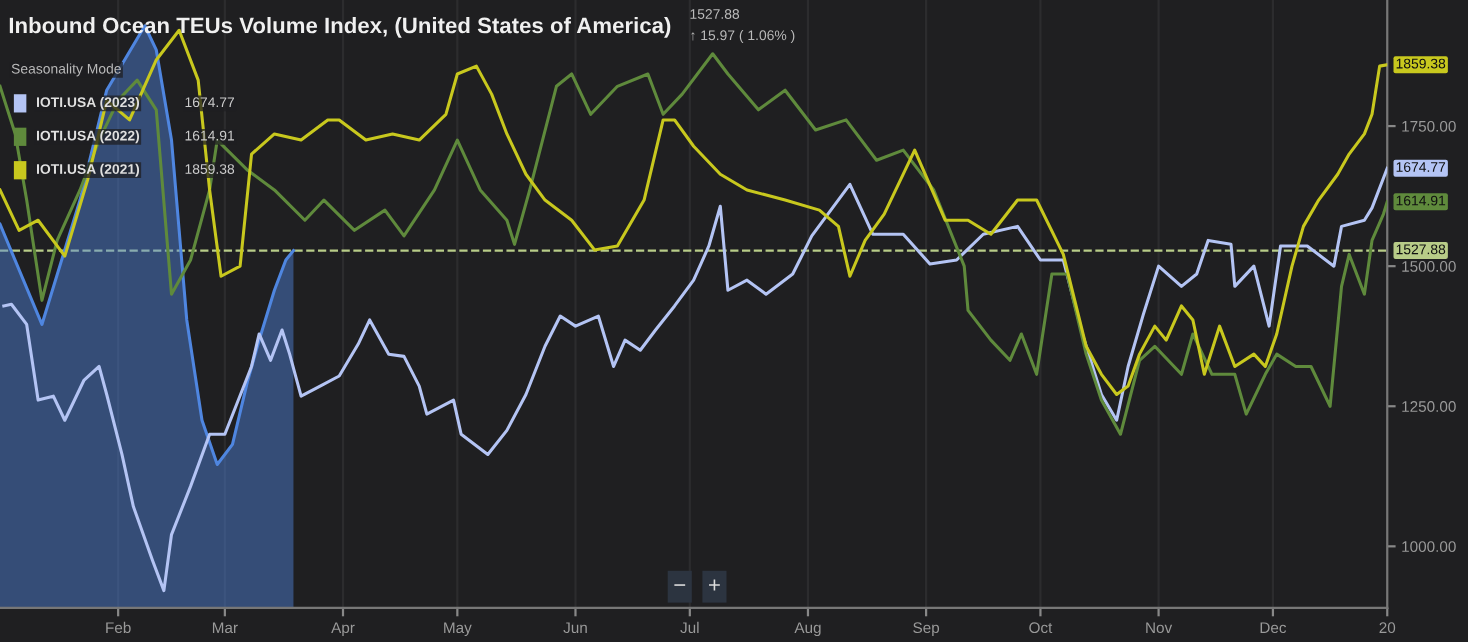 This screenshot has height=642, width=1468. I want to click on annotation: −, so click(680, 585).